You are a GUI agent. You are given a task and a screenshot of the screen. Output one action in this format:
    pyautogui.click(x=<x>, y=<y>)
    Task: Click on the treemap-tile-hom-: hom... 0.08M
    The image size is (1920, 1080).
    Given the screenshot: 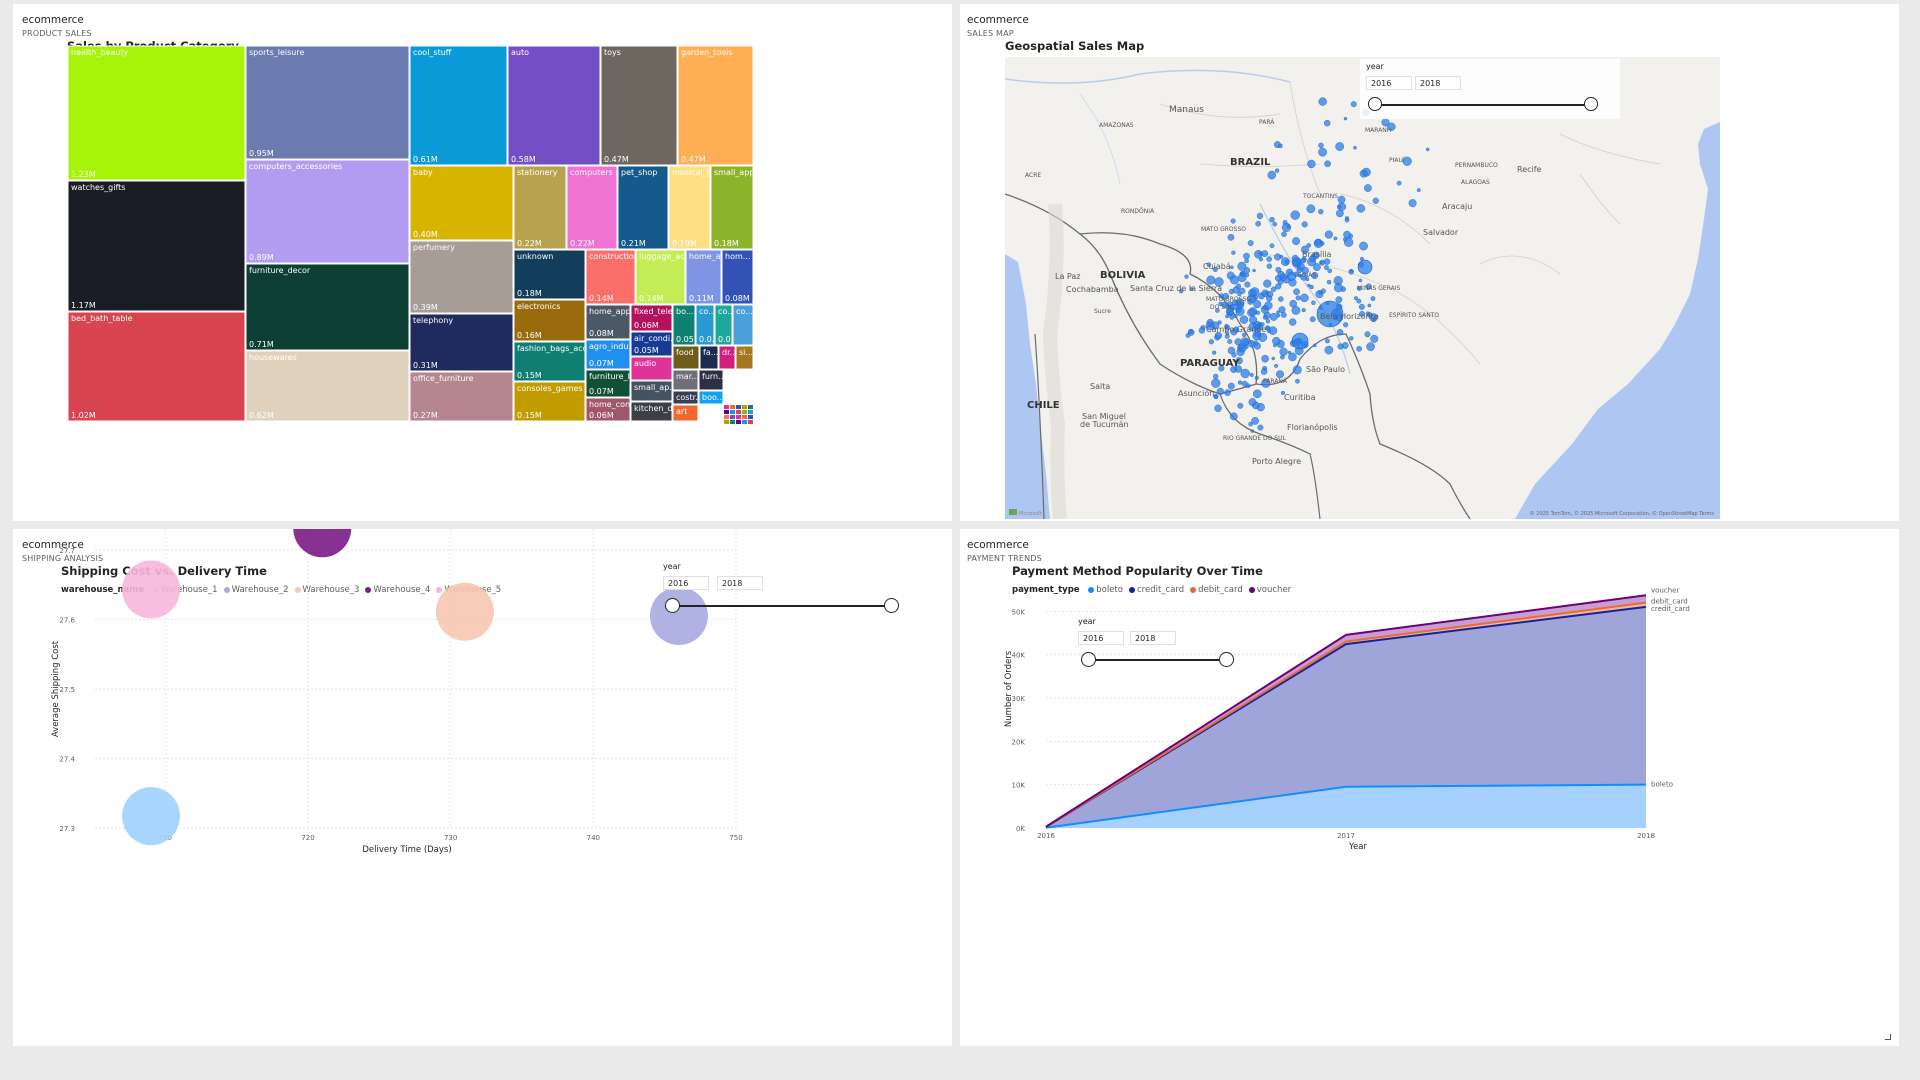 What is the action you would take?
    pyautogui.click(x=737, y=277)
    